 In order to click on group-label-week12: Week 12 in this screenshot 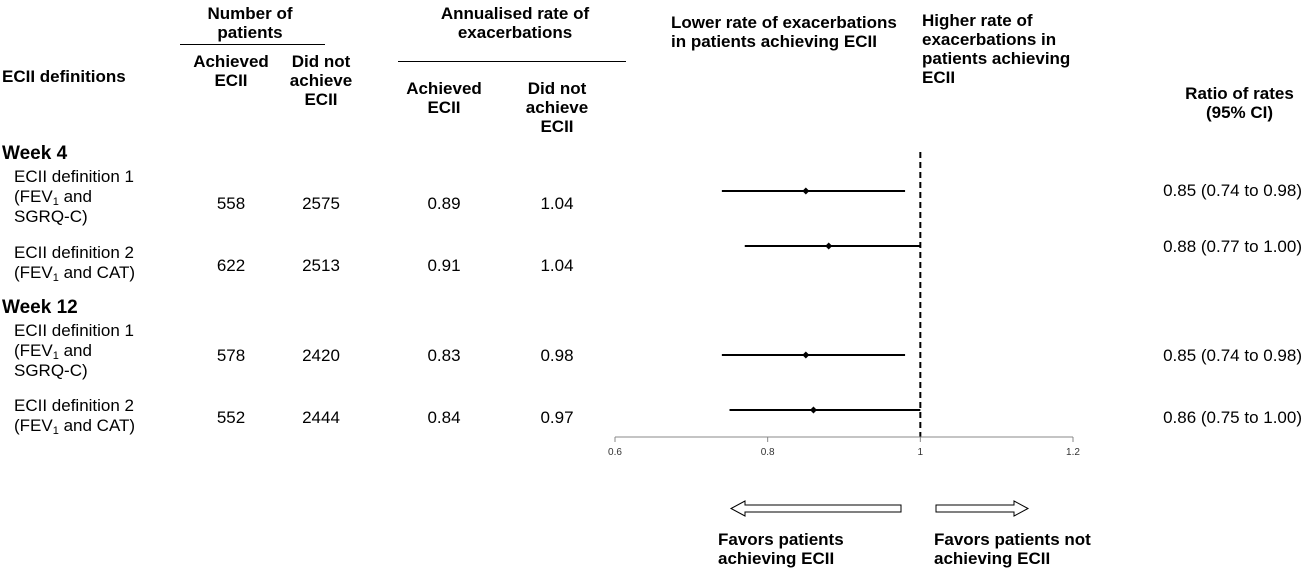, I will do `click(40, 307)`.